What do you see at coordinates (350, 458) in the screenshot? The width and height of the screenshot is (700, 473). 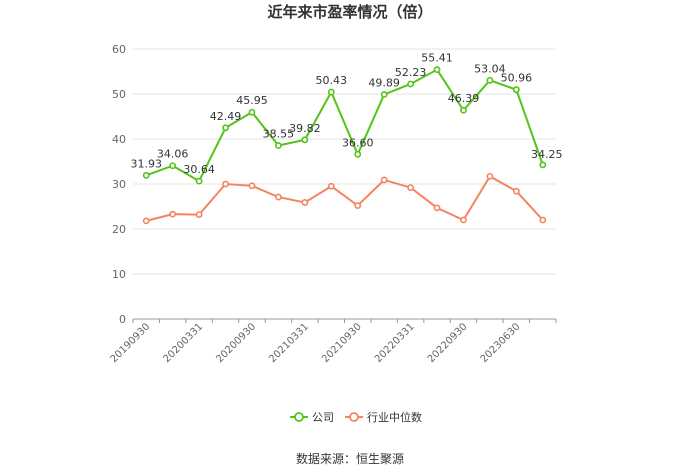 I see `source-note: 数据来源：恒生聚源` at bounding box center [350, 458].